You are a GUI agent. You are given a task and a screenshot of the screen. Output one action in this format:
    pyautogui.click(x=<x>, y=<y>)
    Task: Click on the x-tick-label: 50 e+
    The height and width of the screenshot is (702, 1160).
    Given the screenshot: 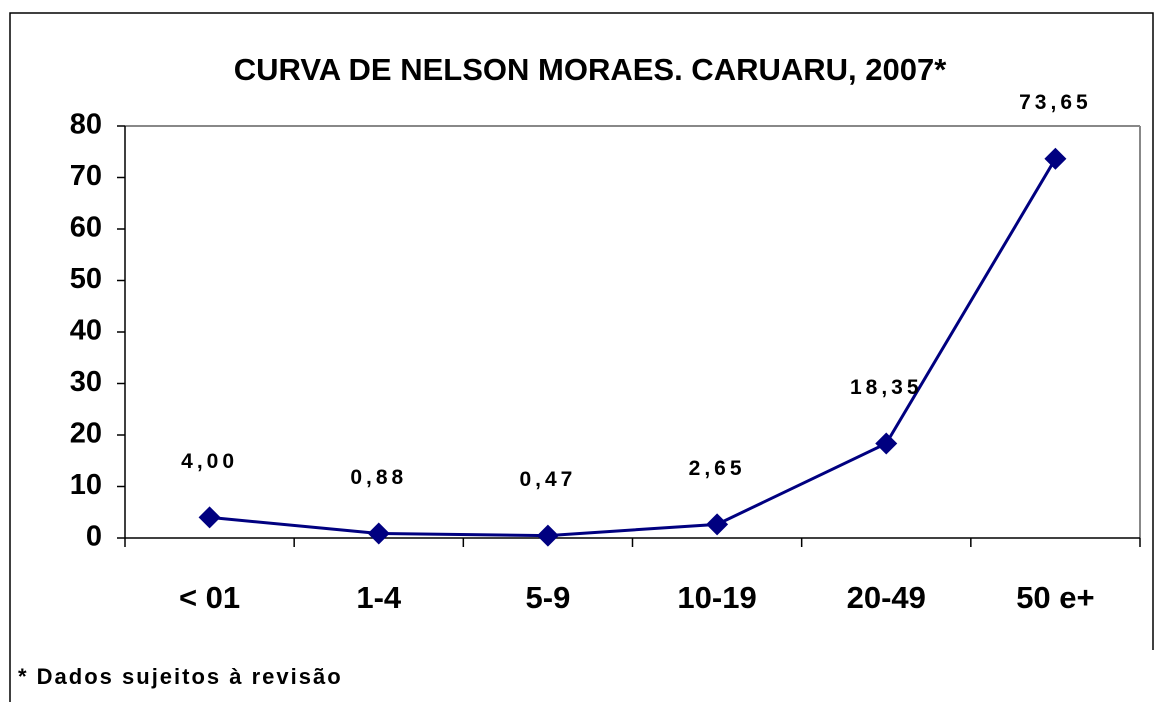 What is the action you would take?
    pyautogui.click(x=1055, y=597)
    